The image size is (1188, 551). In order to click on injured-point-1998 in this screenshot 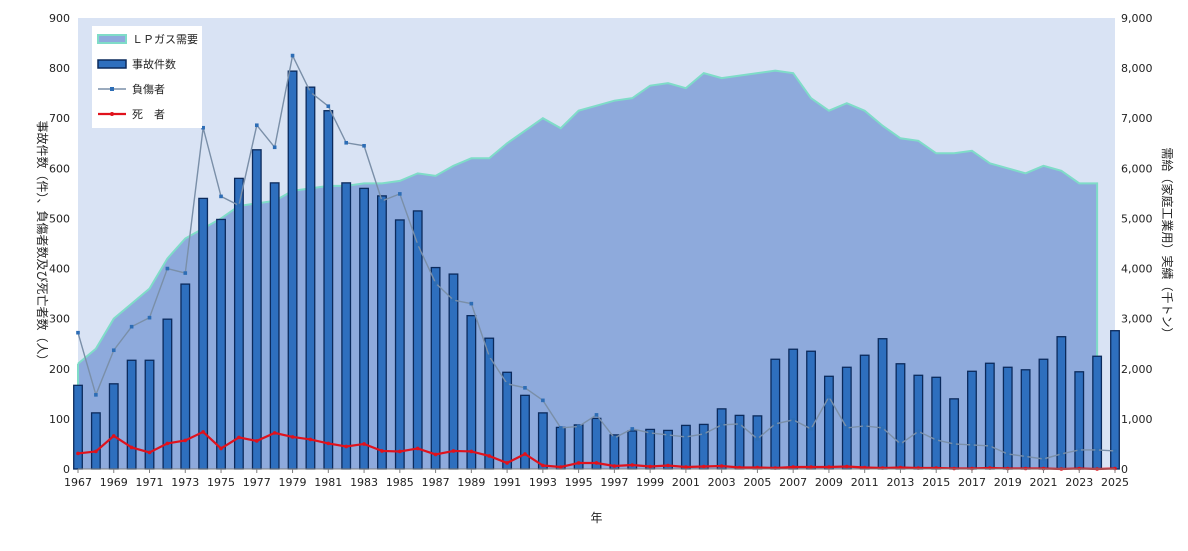, I will do `click(632, 429)`.